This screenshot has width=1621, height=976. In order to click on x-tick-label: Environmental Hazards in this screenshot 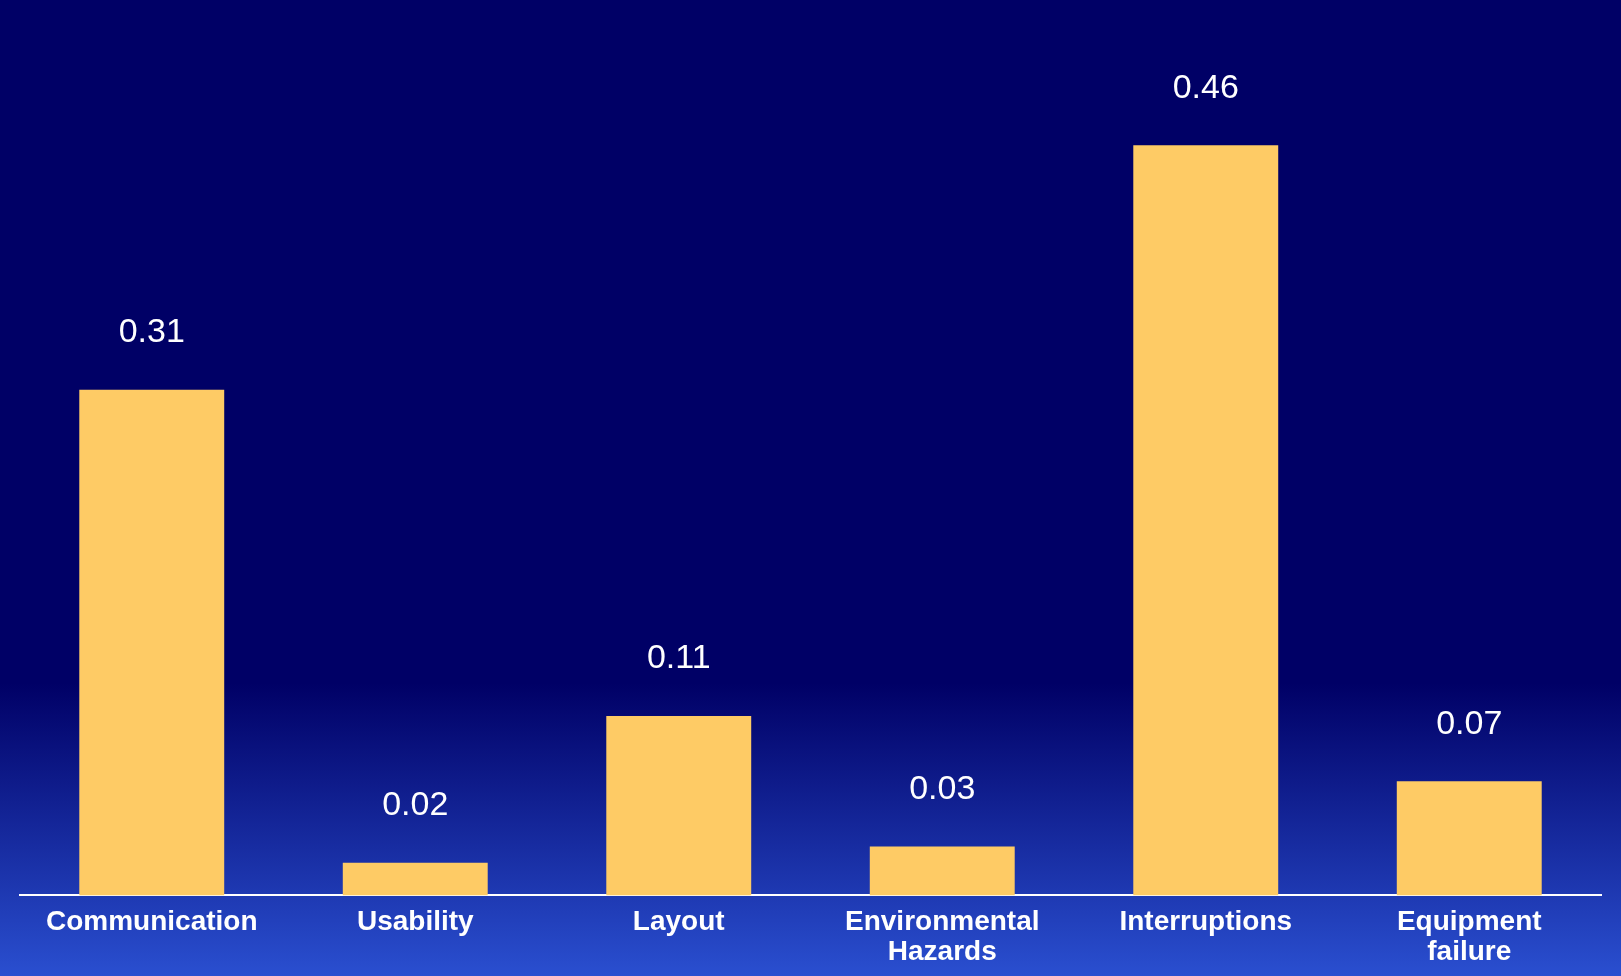, I will do `click(942, 935)`.